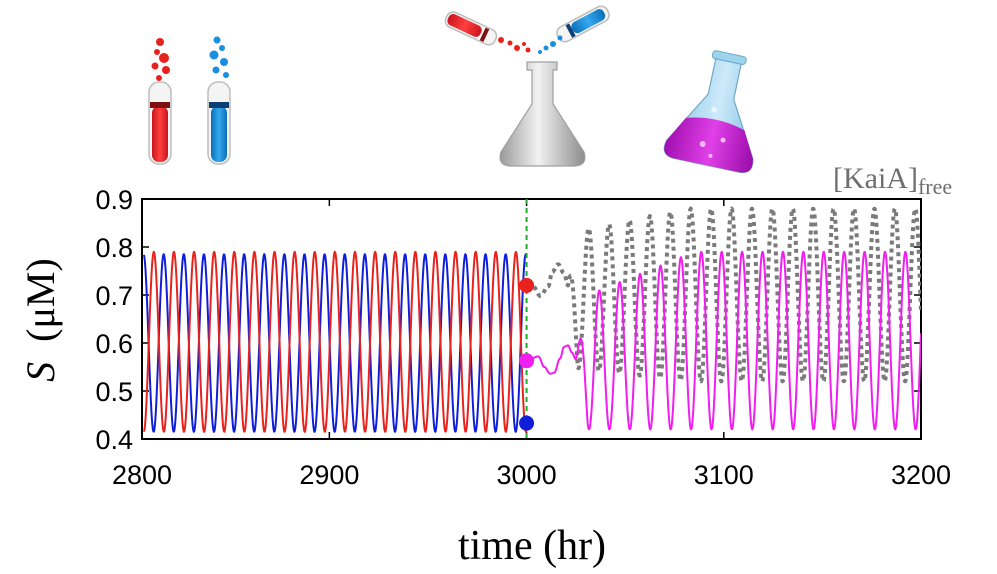 Image resolution: width=997 pixels, height=574 pixels. I want to click on series-label-kaia-sub: free, so click(935, 186).